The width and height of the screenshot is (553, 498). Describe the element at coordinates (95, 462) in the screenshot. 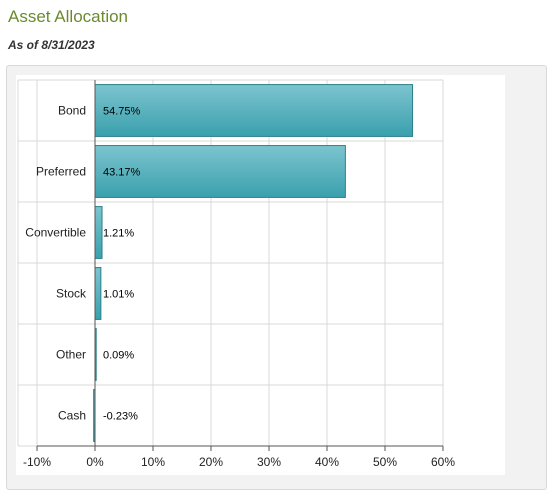

I see `x-tick-label: 0%` at that location.